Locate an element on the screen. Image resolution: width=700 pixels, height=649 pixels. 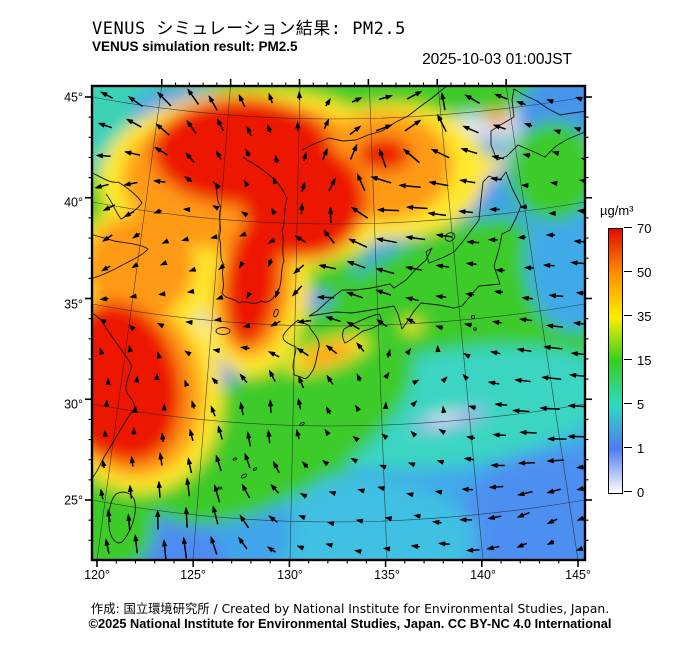
colorbar-gradient is located at coordinates (615, 361).